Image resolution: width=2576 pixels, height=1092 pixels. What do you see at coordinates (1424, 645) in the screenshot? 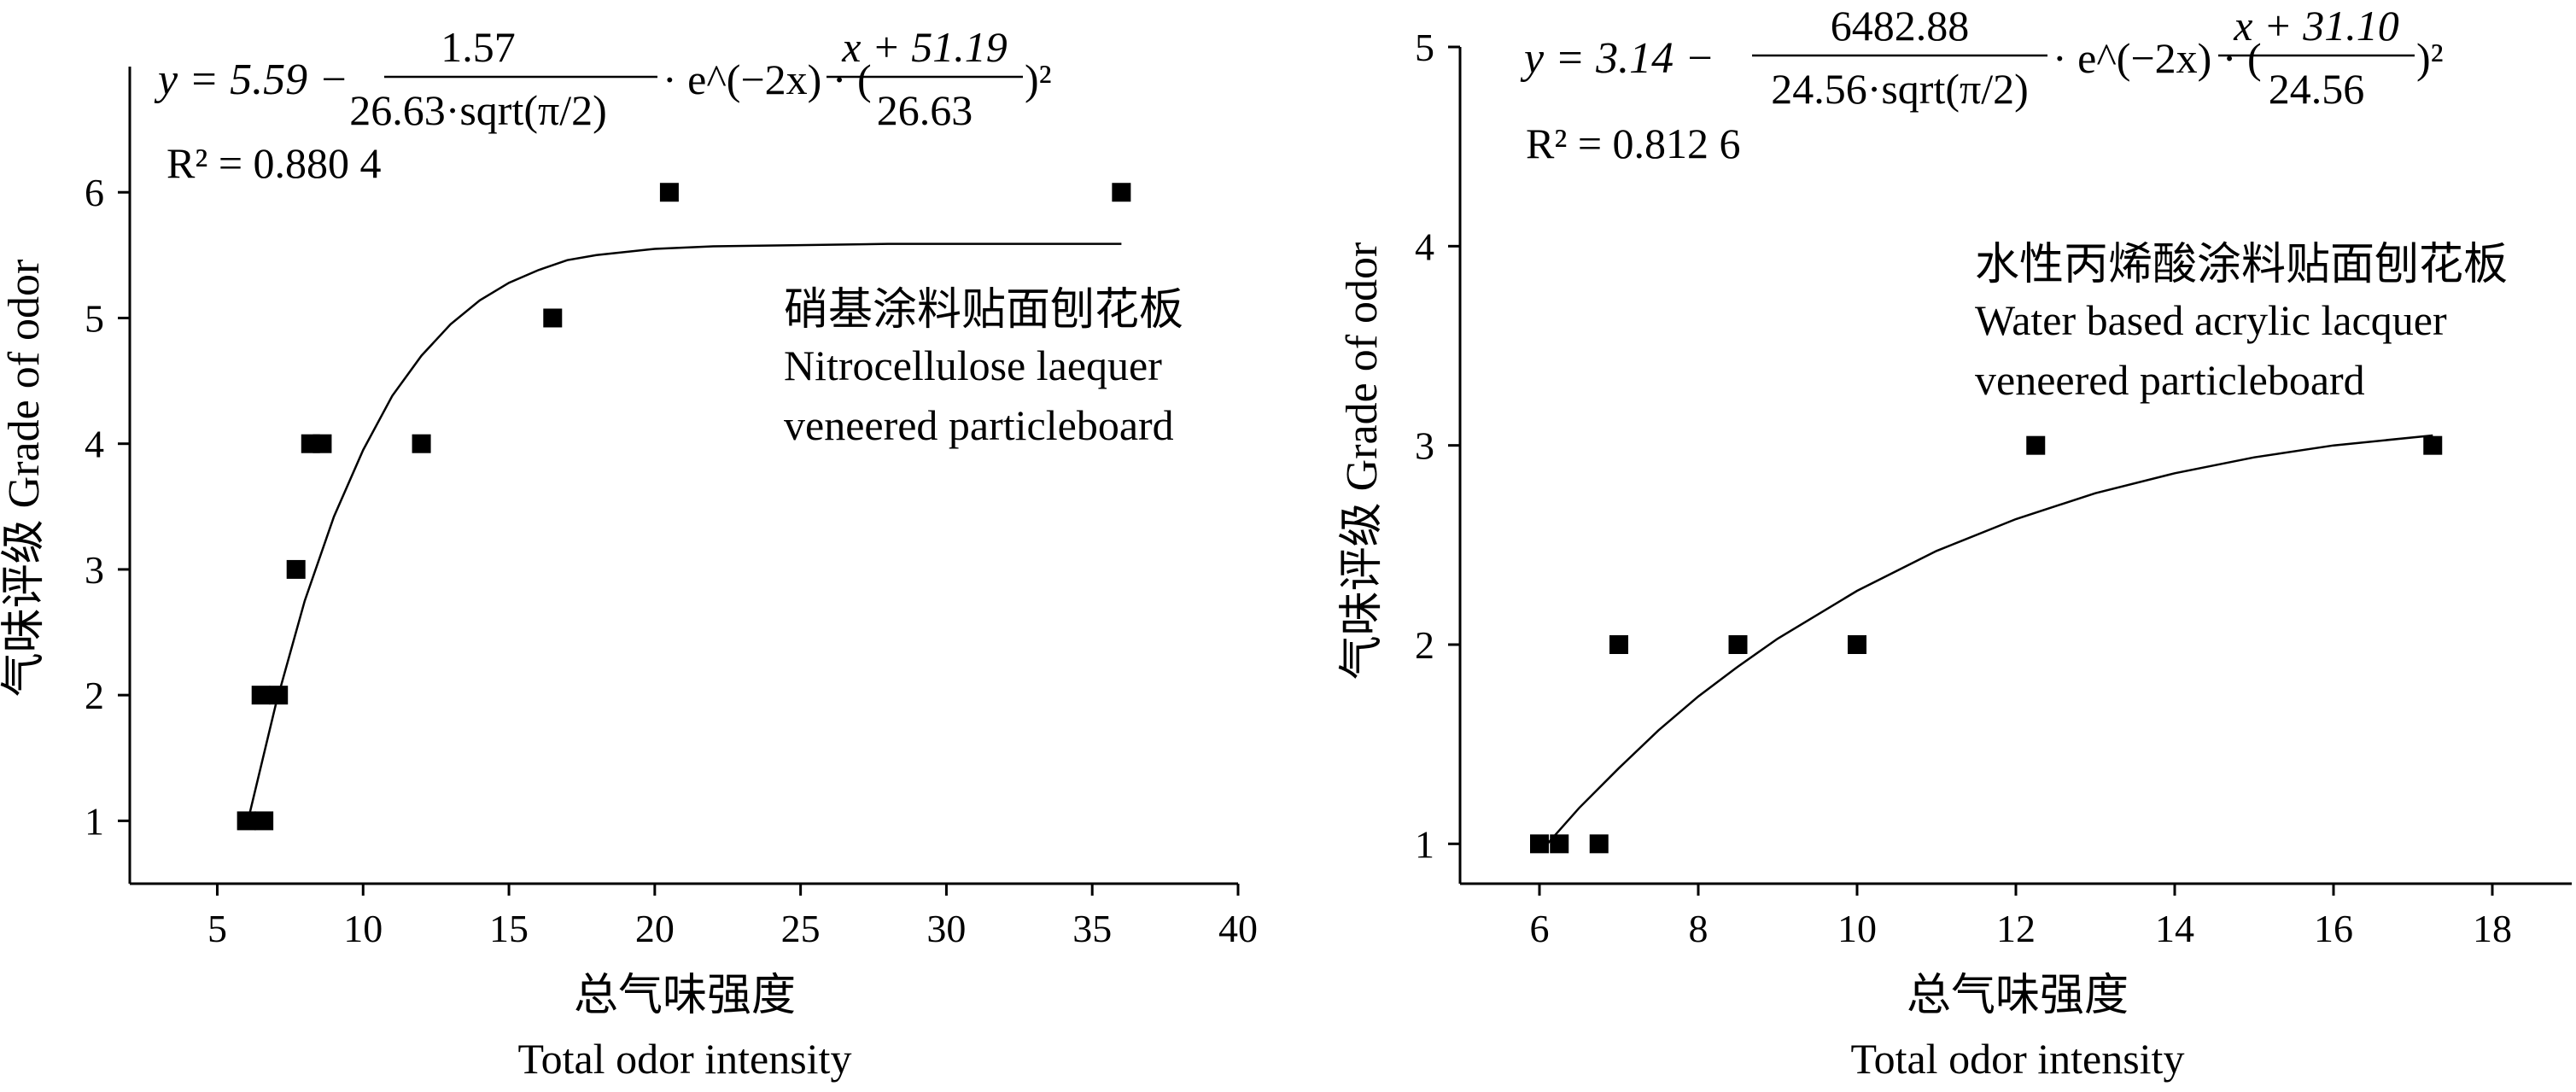
I see `right-y-tick-label: 2` at bounding box center [1424, 645].